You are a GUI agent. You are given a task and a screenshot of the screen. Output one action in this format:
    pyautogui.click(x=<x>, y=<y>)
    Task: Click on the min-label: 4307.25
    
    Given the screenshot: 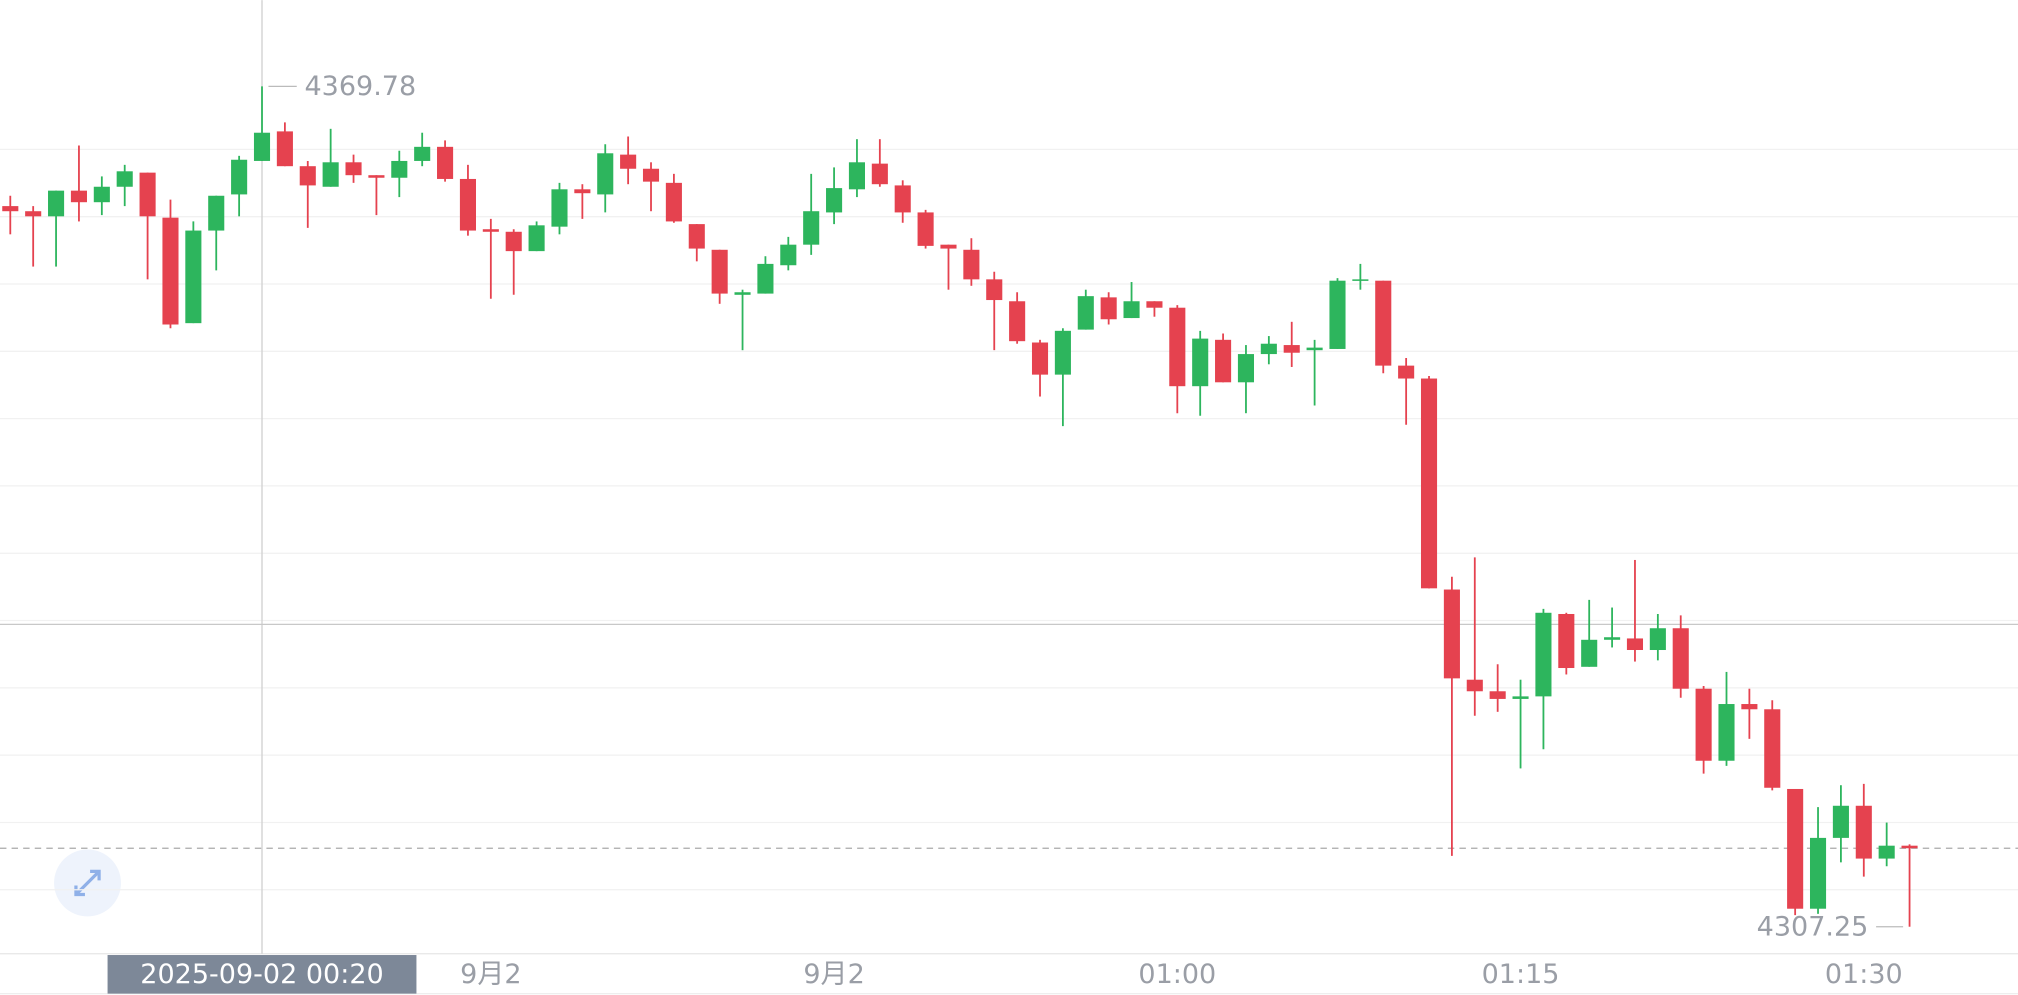 What is the action you would take?
    pyautogui.click(x=1813, y=927)
    